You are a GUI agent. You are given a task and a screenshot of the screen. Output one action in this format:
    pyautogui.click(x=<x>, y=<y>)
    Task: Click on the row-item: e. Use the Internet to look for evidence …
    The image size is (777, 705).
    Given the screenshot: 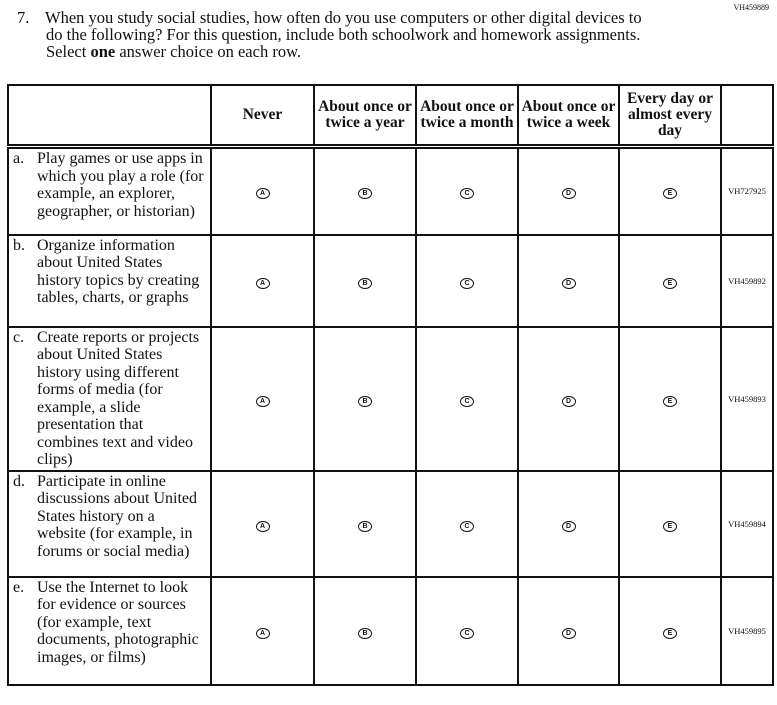 What is the action you would take?
    pyautogui.click(x=109, y=630)
    